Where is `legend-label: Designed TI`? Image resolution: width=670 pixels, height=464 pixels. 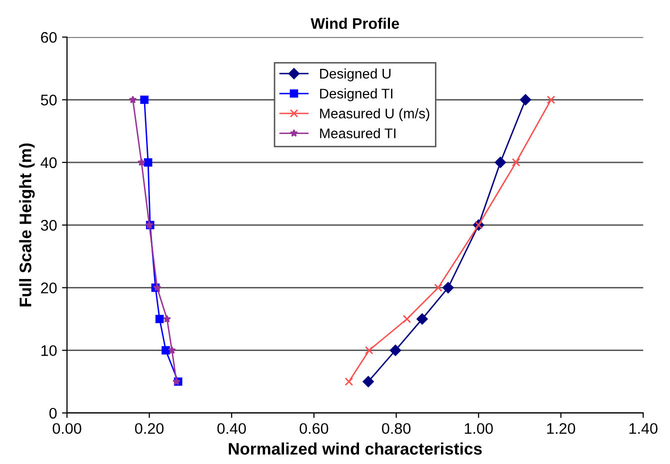
legend-label: Designed TI is located at coordinates (356, 95).